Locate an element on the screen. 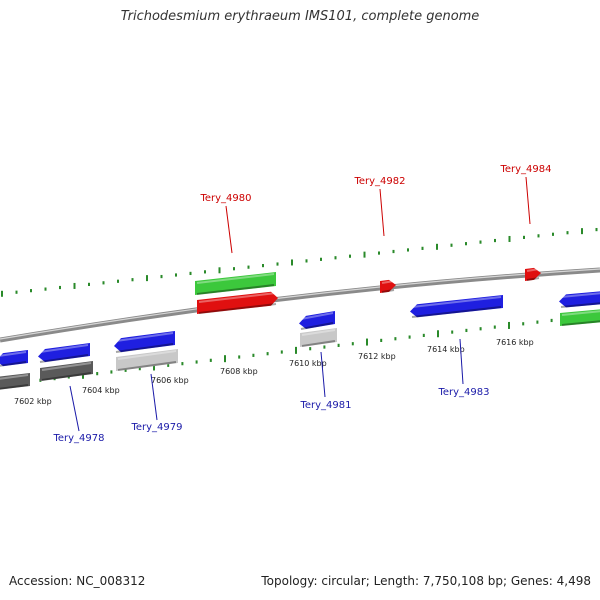  accession-text: Accession: NC_008312 is located at coordinates (77, 581).